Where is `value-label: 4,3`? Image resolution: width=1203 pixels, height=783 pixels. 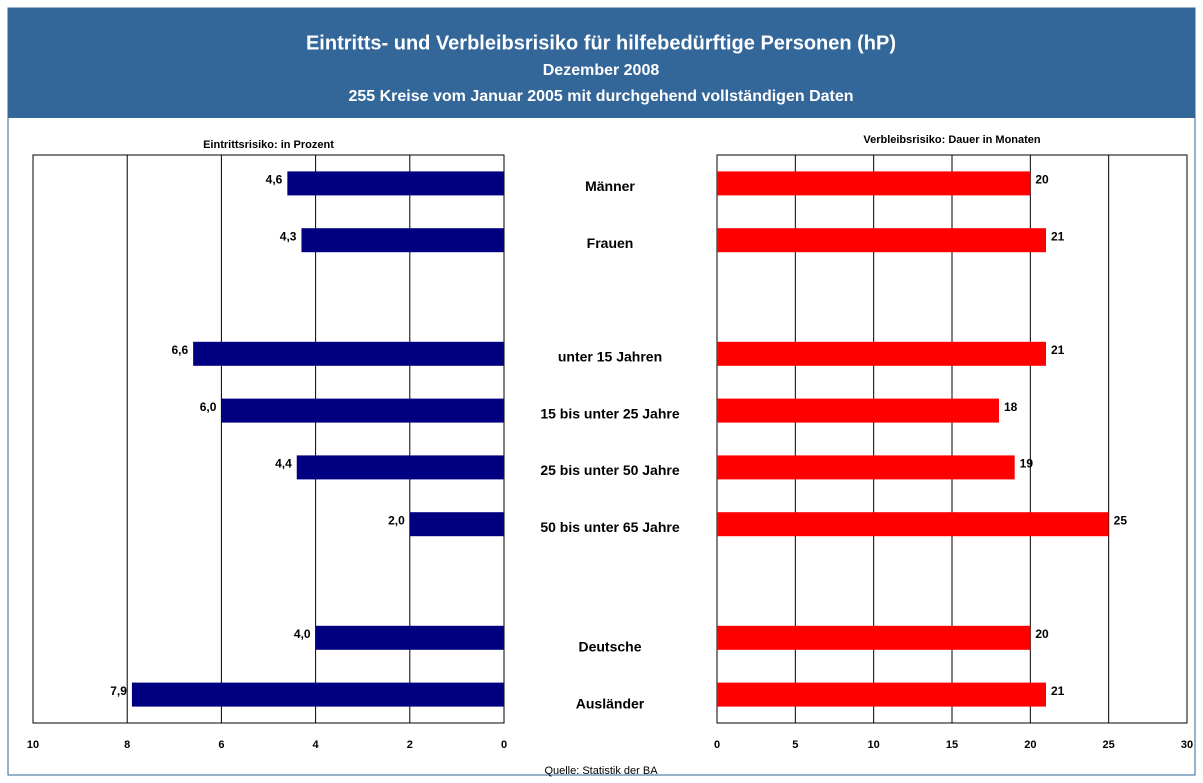
value-label: 4,3 is located at coordinates (288, 236).